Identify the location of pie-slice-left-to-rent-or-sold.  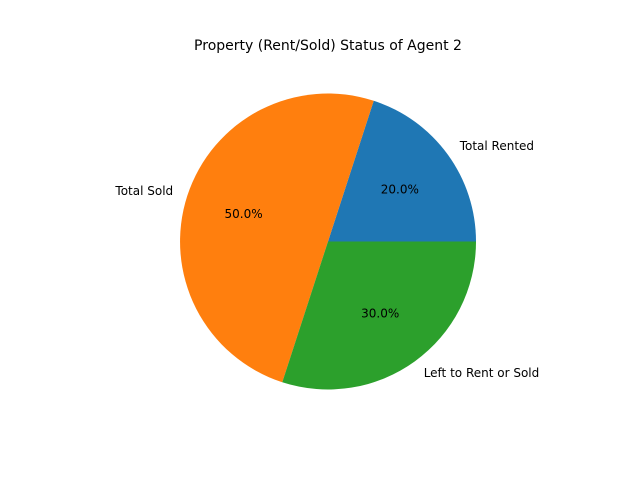
(379, 315).